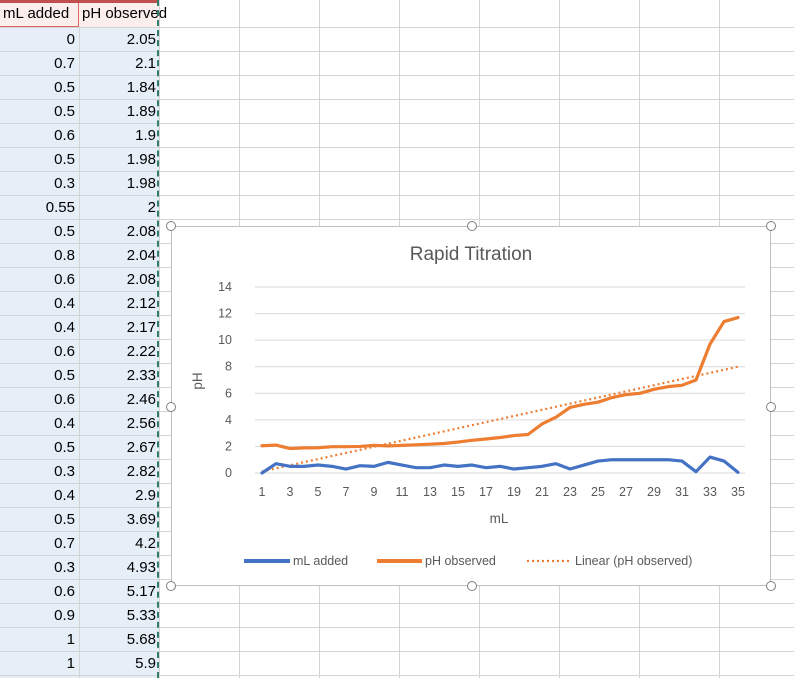 The image size is (794, 678). What do you see at coordinates (64, 255) in the screenshot?
I see `cell-ml-added: 0.8` at bounding box center [64, 255].